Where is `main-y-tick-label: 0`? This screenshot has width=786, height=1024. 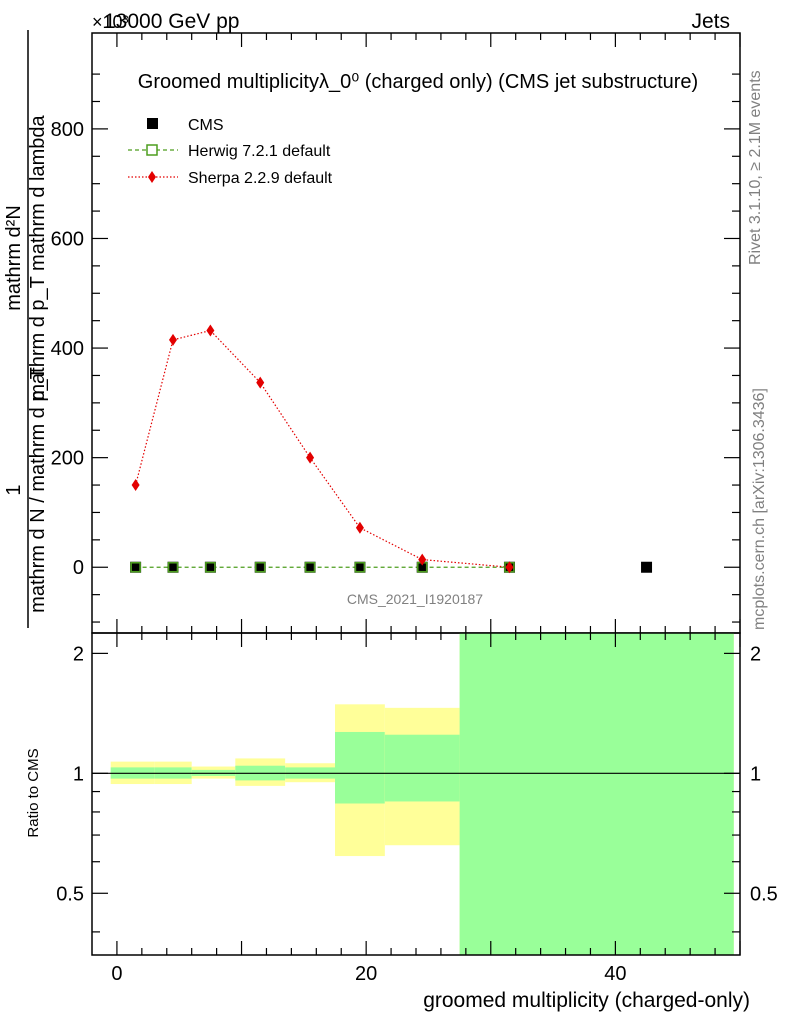
main-y-tick-label: 0 is located at coordinates (78, 568).